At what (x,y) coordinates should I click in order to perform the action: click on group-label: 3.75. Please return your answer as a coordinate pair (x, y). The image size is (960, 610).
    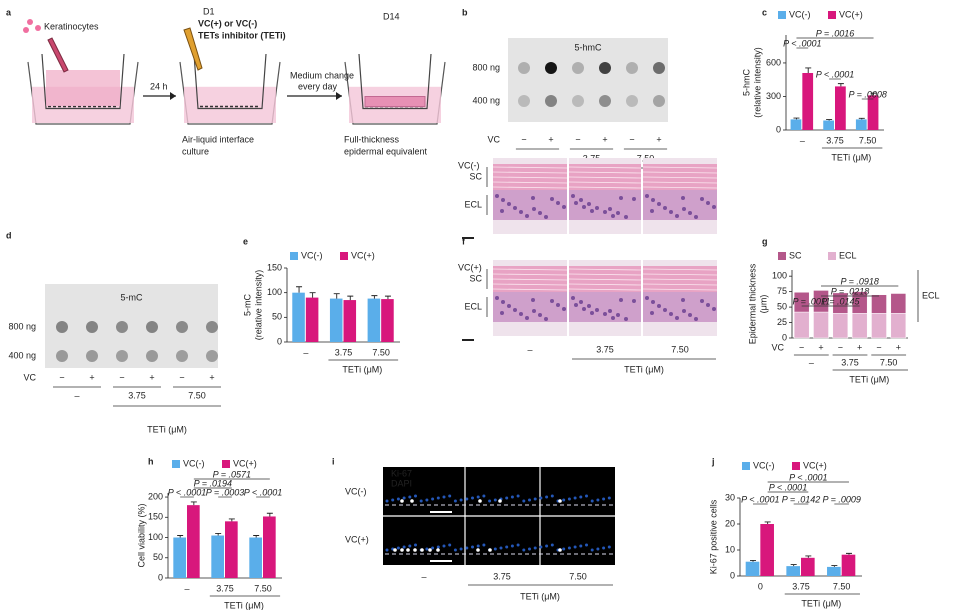
    Looking at the image, I should click on (850, 362).